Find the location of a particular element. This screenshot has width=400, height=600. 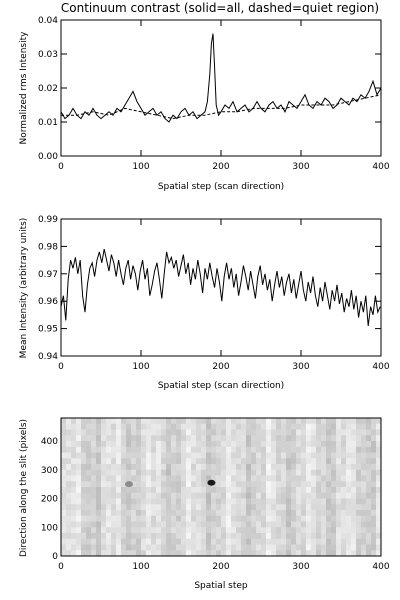

y-tick-label: 0.95 is located at coordinates (48, 330).